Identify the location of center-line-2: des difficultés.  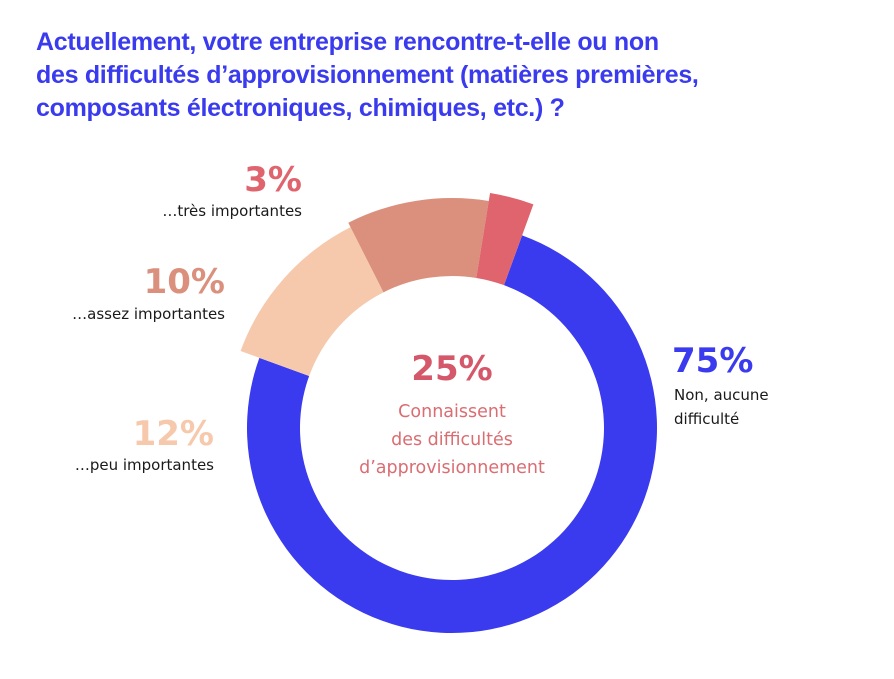
(452, 440).